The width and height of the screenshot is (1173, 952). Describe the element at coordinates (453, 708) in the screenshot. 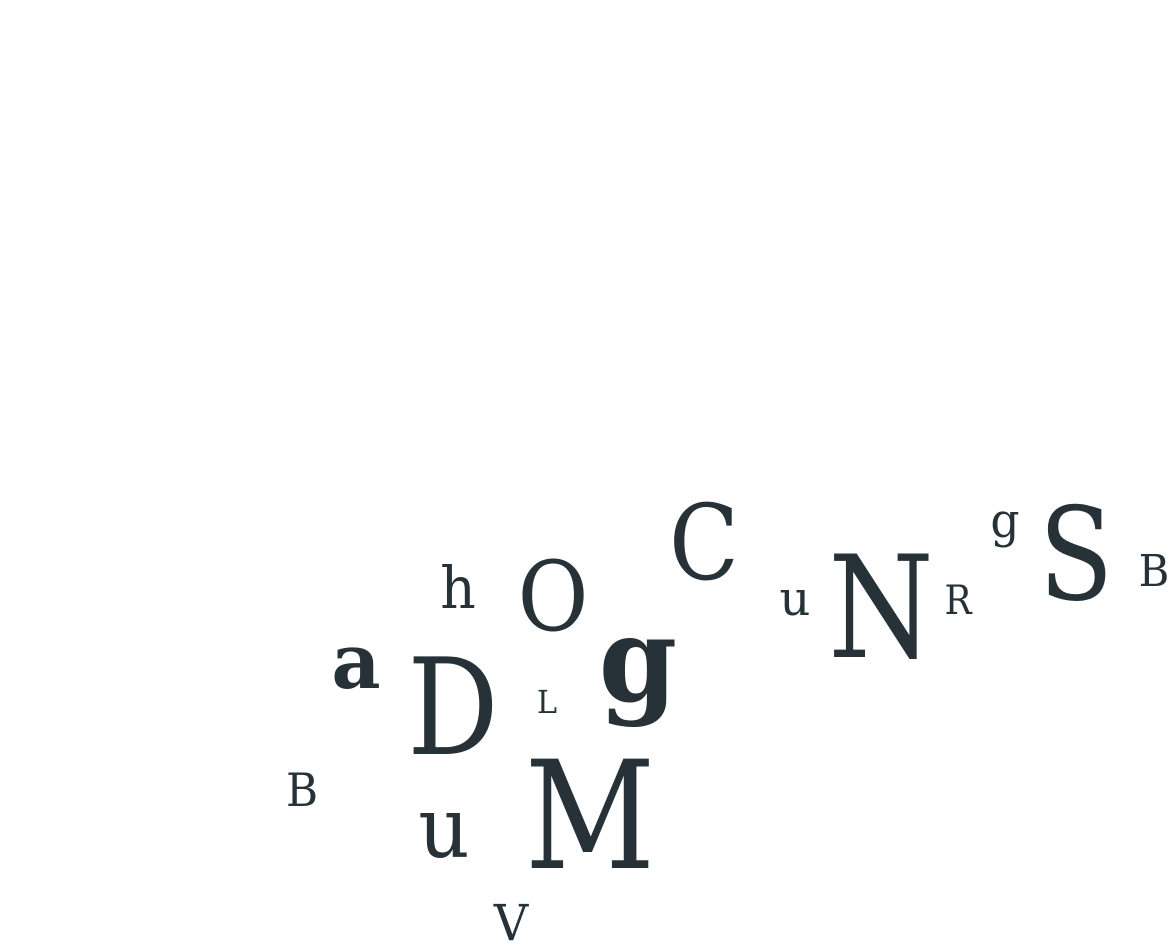

I see `scatter-letter-11: D` at that location.